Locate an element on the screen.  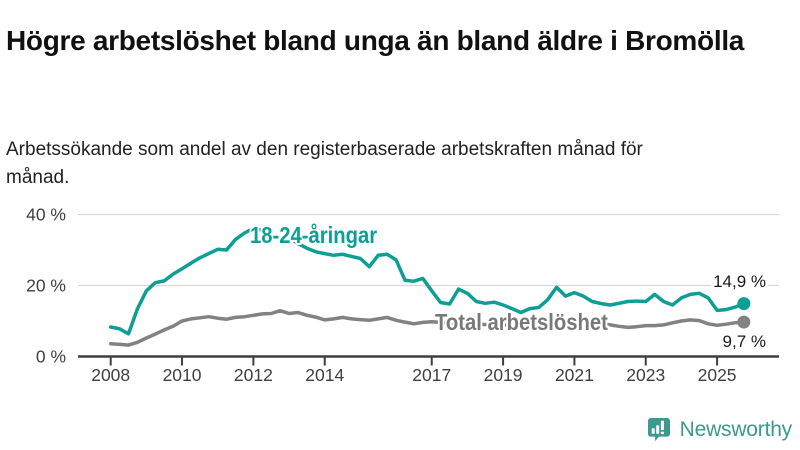
x-tick-label: 2017 is located at coordinates (431, 375).